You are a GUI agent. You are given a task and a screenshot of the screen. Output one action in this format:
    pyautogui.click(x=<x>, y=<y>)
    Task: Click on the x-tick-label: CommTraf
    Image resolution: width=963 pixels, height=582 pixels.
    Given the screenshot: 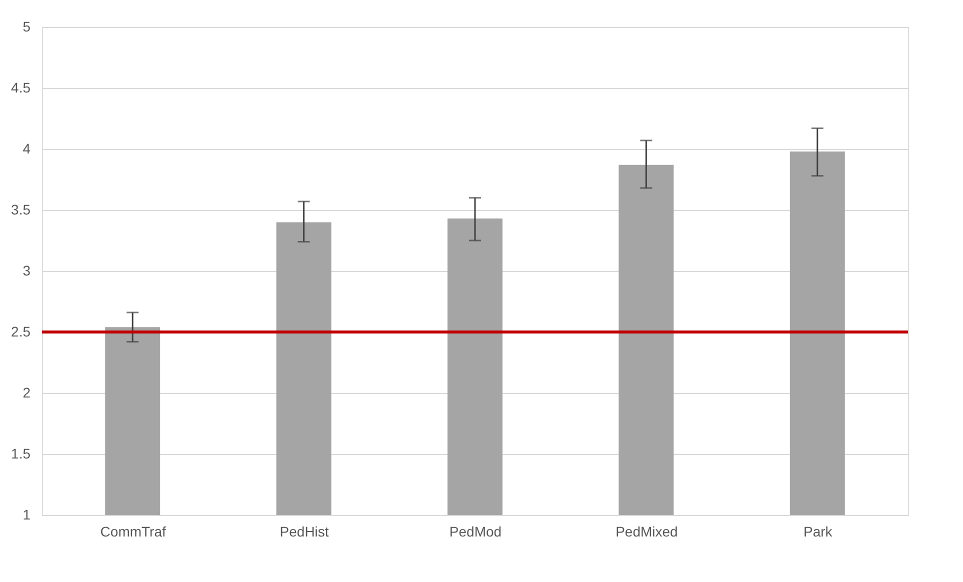 What is the action you would take?
    pyautogui.click(x=133, y=532)
    